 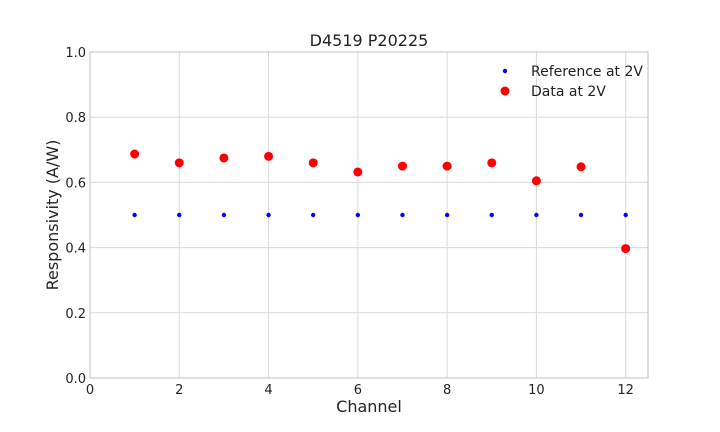 I want to click on y-axis-label: Responsivity (A/W), so click(x=52, y=215).